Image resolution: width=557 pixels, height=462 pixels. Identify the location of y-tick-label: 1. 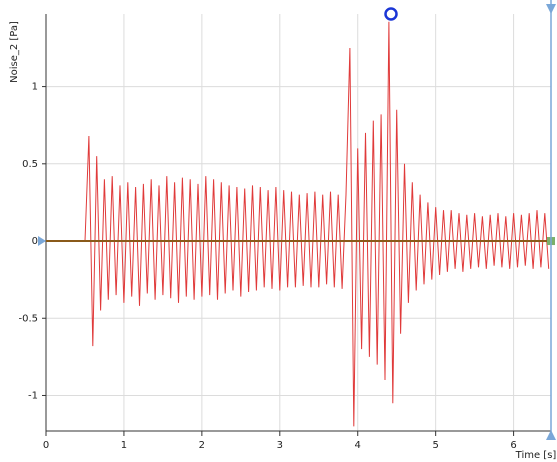
(35, 87).